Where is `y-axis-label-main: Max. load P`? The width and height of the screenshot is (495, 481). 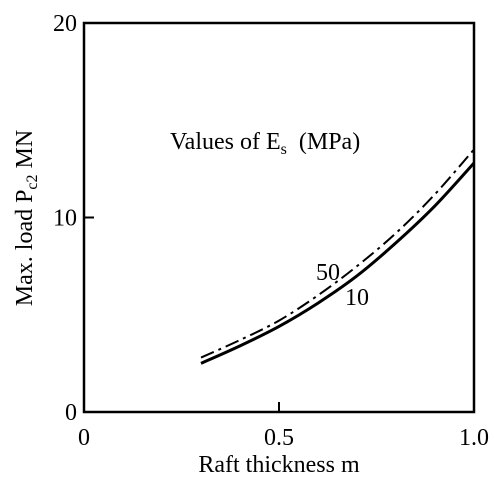 y-axis-label-main: Max. load P is located at coordinates (25, 248).